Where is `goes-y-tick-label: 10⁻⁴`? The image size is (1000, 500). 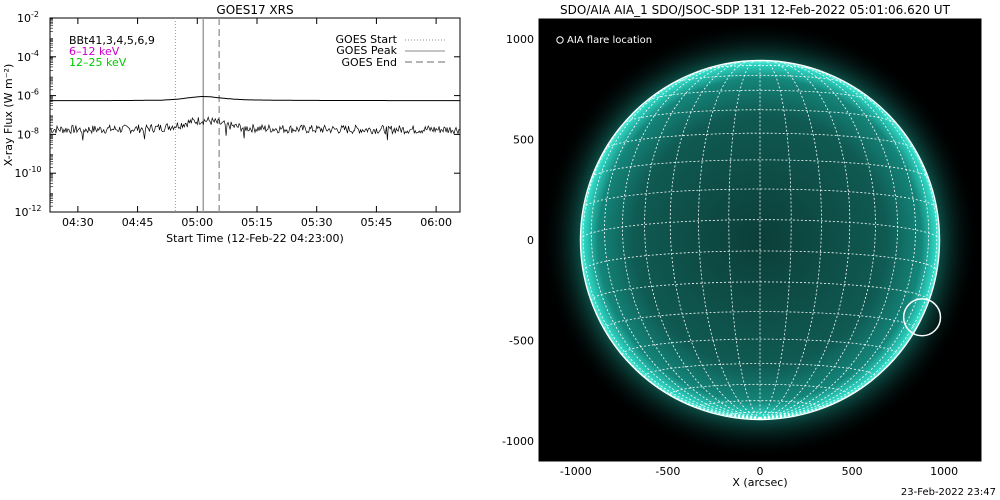 goes-y-tick-label: 10⁻⁴ is located at coordinates (28, 56).